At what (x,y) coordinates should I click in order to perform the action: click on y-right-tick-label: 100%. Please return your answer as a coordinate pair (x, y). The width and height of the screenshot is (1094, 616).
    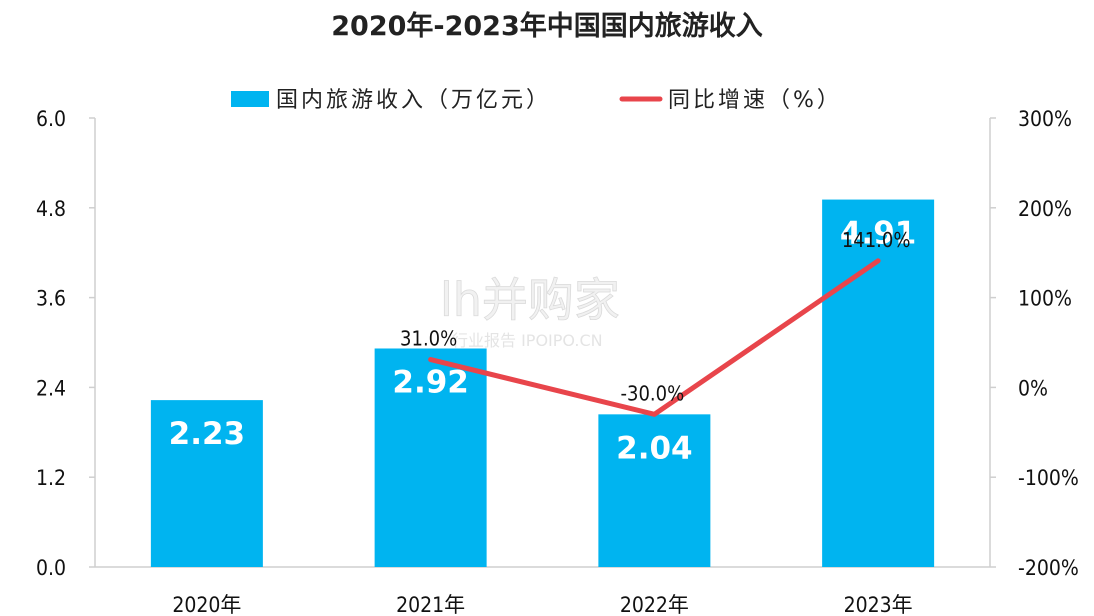
    Looking at the image, I should click on (1045, 299).